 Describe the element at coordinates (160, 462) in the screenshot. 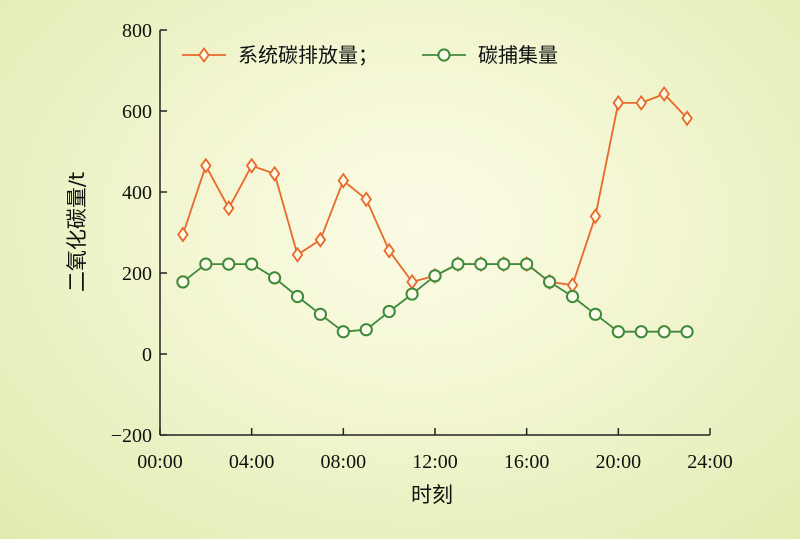

I see `x-tick-label: 00:00` at that location.